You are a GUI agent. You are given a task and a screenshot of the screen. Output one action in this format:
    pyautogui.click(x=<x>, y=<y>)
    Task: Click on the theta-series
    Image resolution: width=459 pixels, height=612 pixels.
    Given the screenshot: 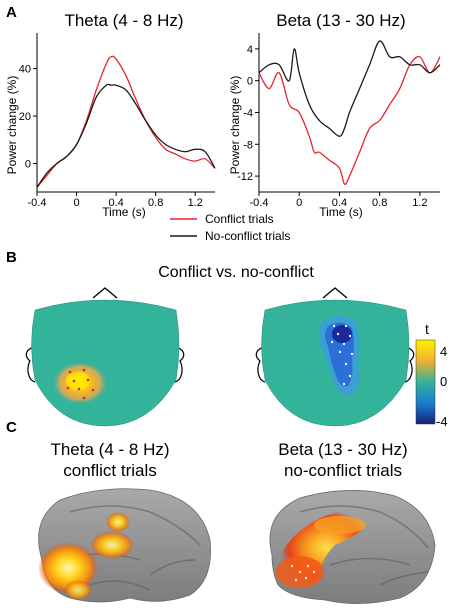 What is the action you would take?
    pyautogui.click(x=126, y=121)
    